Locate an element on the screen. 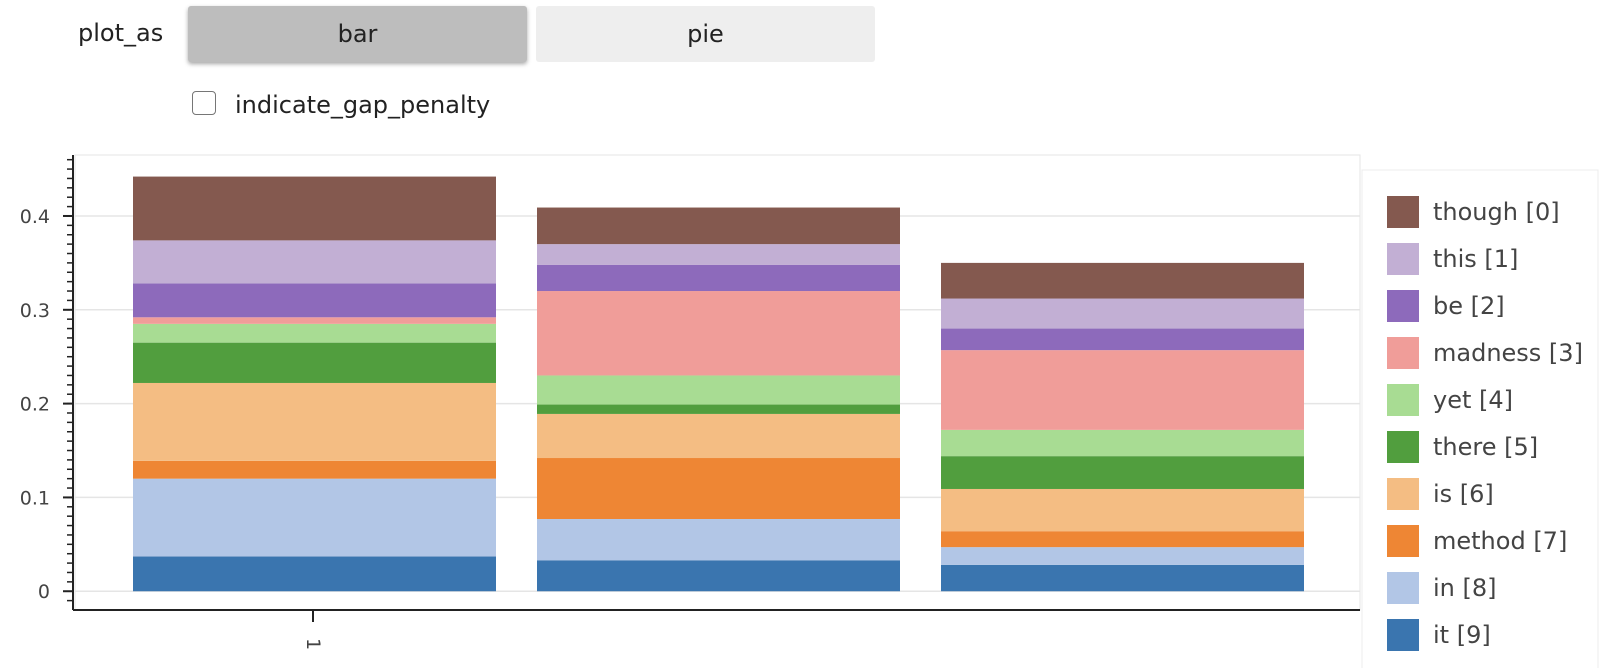 The image size is (1612, 668). legend-label-0: though [0] is located at coordinates (1496, 212).